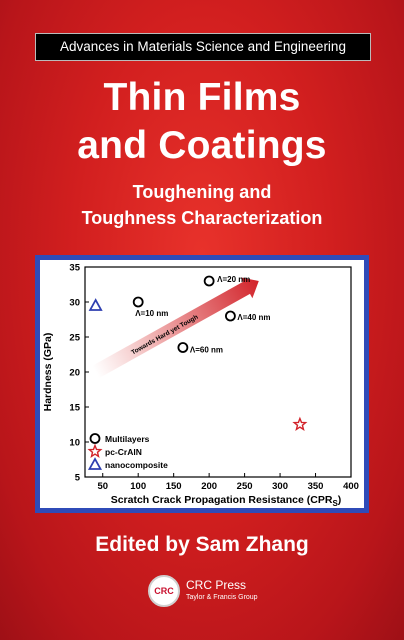 The width and height of the screenshot is (404, 640). I want to click on book-title-line1: Thin Films, so click(202, 97).